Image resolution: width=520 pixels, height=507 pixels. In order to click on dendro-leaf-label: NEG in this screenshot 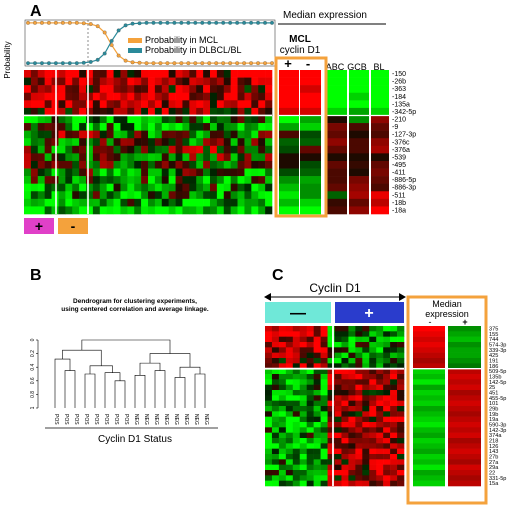, I will do `click(206, 419)`.